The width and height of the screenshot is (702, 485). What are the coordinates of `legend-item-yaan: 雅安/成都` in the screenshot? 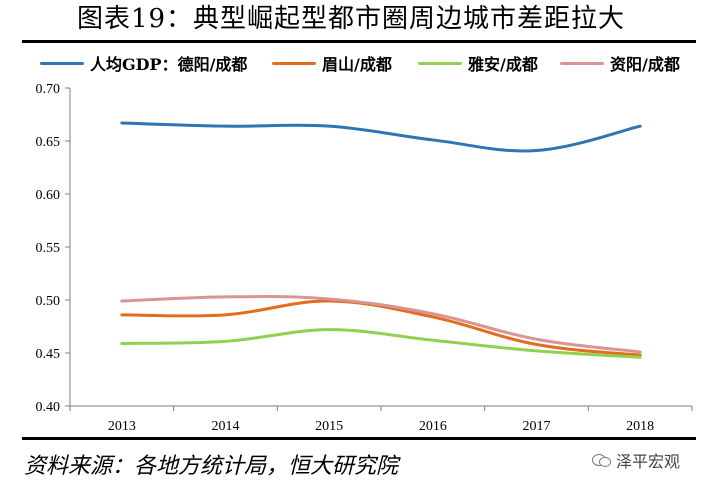 It's located at (478, 63).